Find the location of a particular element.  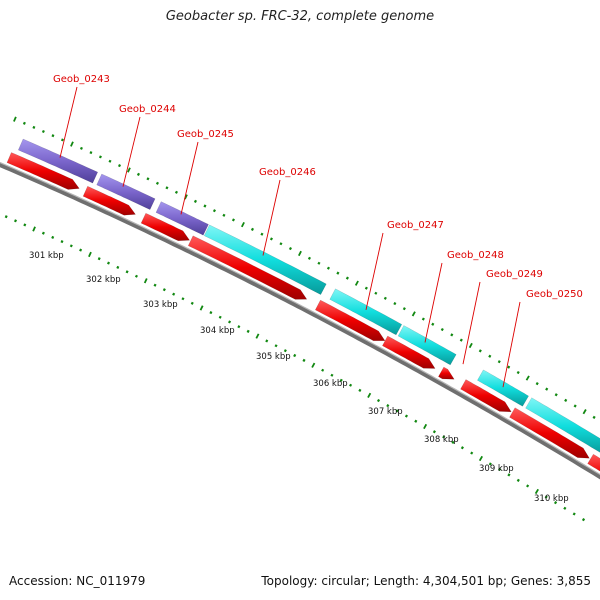

gene-label-Geob_0243: Geob_0243 is located at coordinates (81, 79).